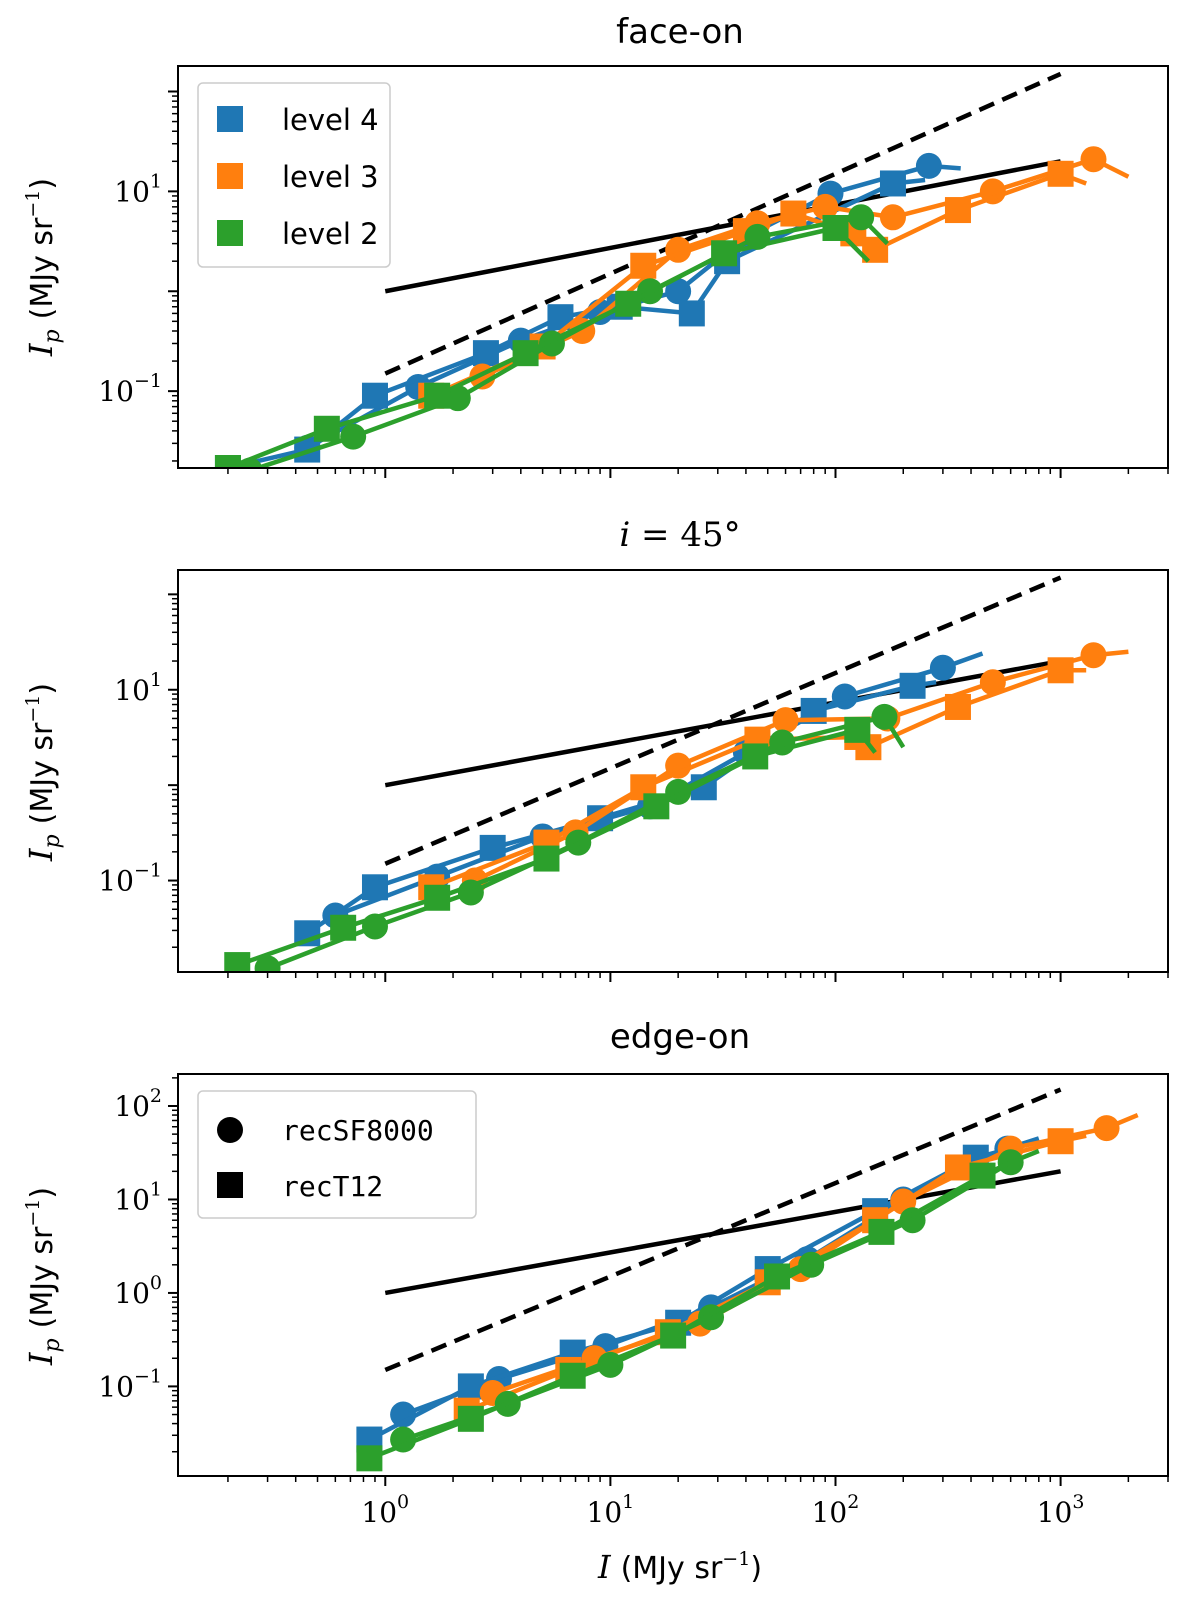 This screenshot has width=1200, height=1623. What do you see at coordinates (698, 1502) in the screenshot?
I see `x-ticks: 10⁰ 10¹ 10² 10³` at bounding box center [698, 1502].